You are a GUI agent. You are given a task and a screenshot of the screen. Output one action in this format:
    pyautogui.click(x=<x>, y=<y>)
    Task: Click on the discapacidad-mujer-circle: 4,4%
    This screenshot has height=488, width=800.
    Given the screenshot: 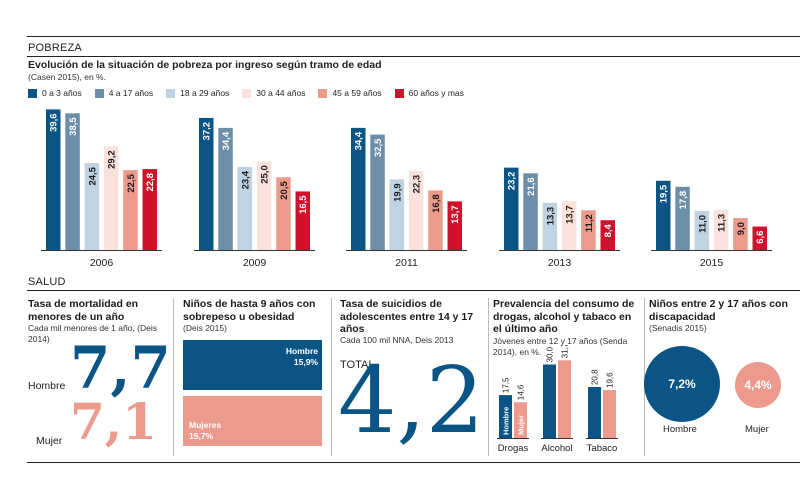 What is the action you would take?
    pyautogui.click(x=758, y=385)
    